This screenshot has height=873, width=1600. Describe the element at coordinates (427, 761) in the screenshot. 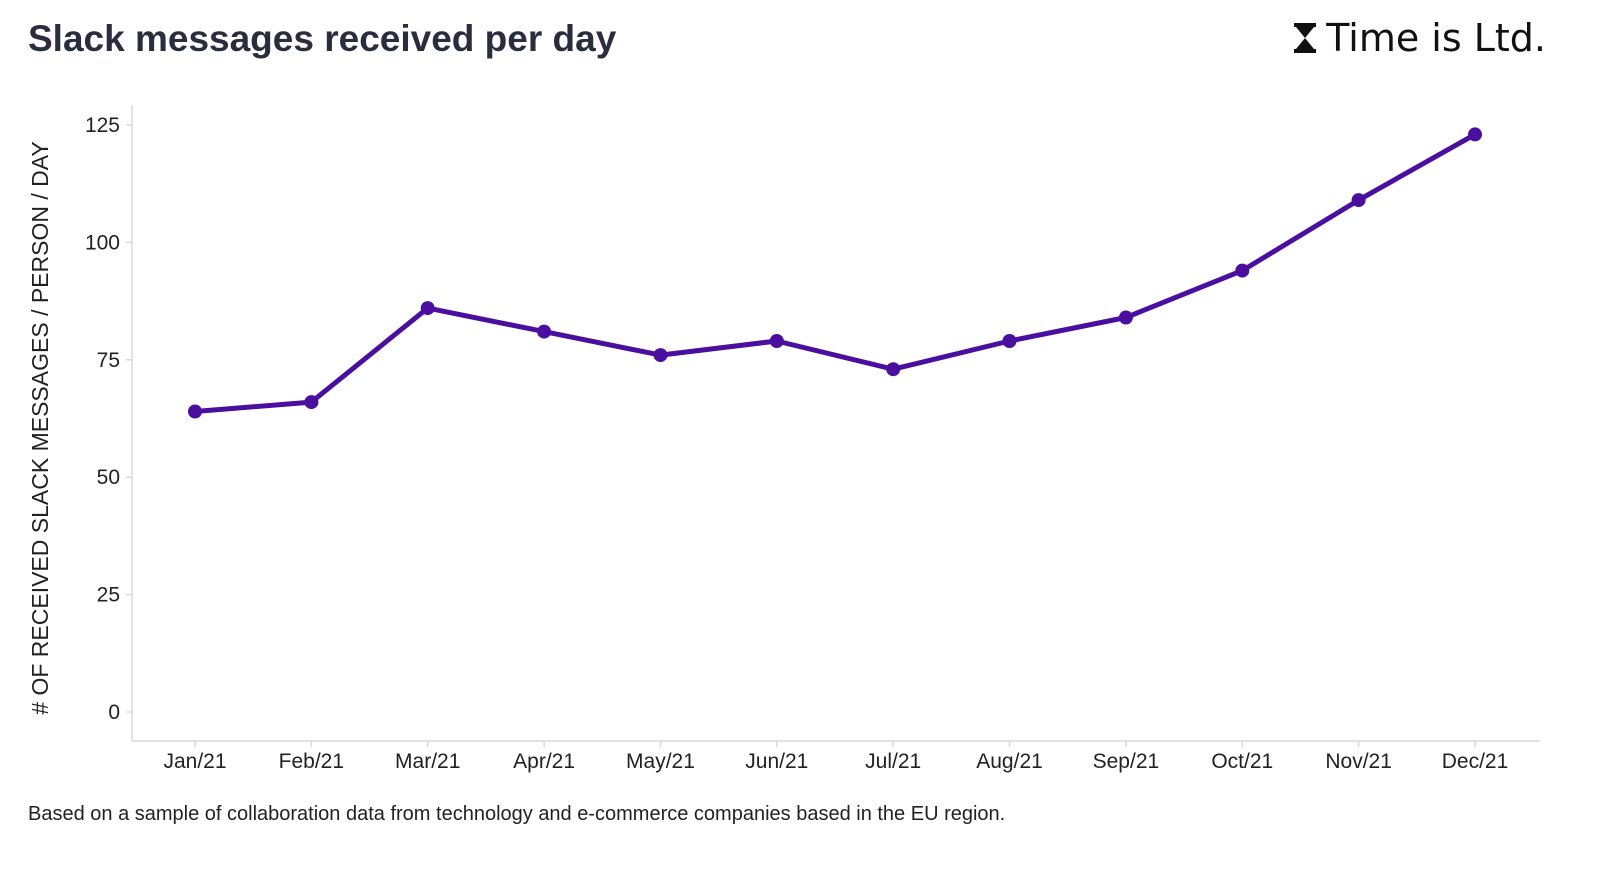

I see `x-tick-label: Mar/21` at that location.